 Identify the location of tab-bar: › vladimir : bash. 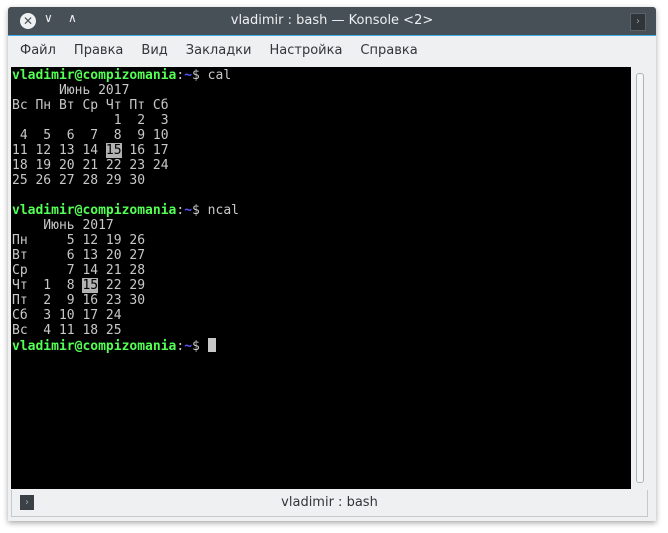
(329, 503).